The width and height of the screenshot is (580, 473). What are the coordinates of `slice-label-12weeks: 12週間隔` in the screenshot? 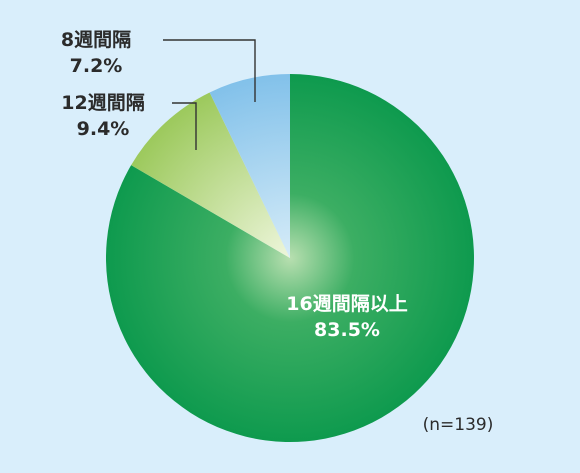 It's located at (102, 103).